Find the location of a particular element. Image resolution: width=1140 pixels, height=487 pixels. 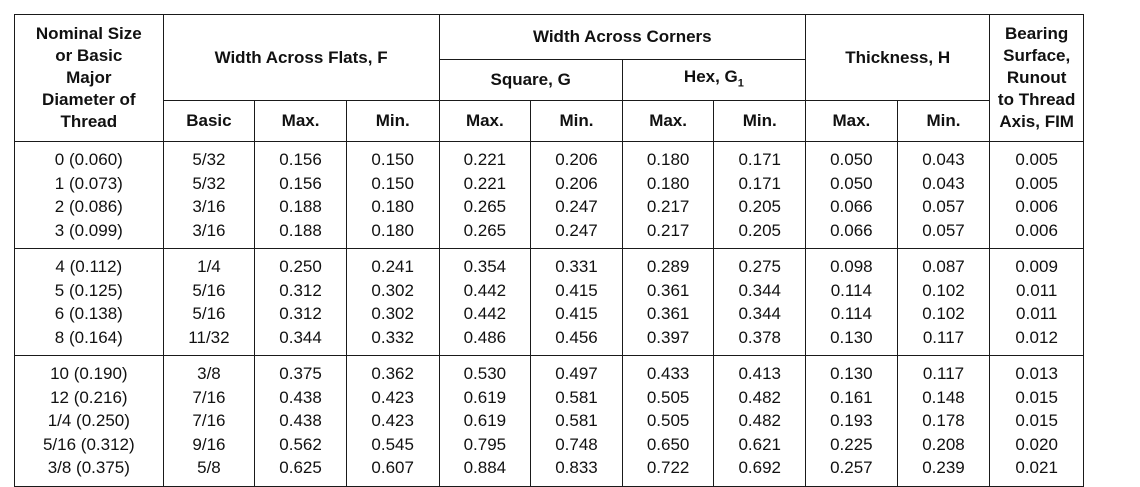

bearing-fim-value: 0.005 is located at coordinates (1036, 183).